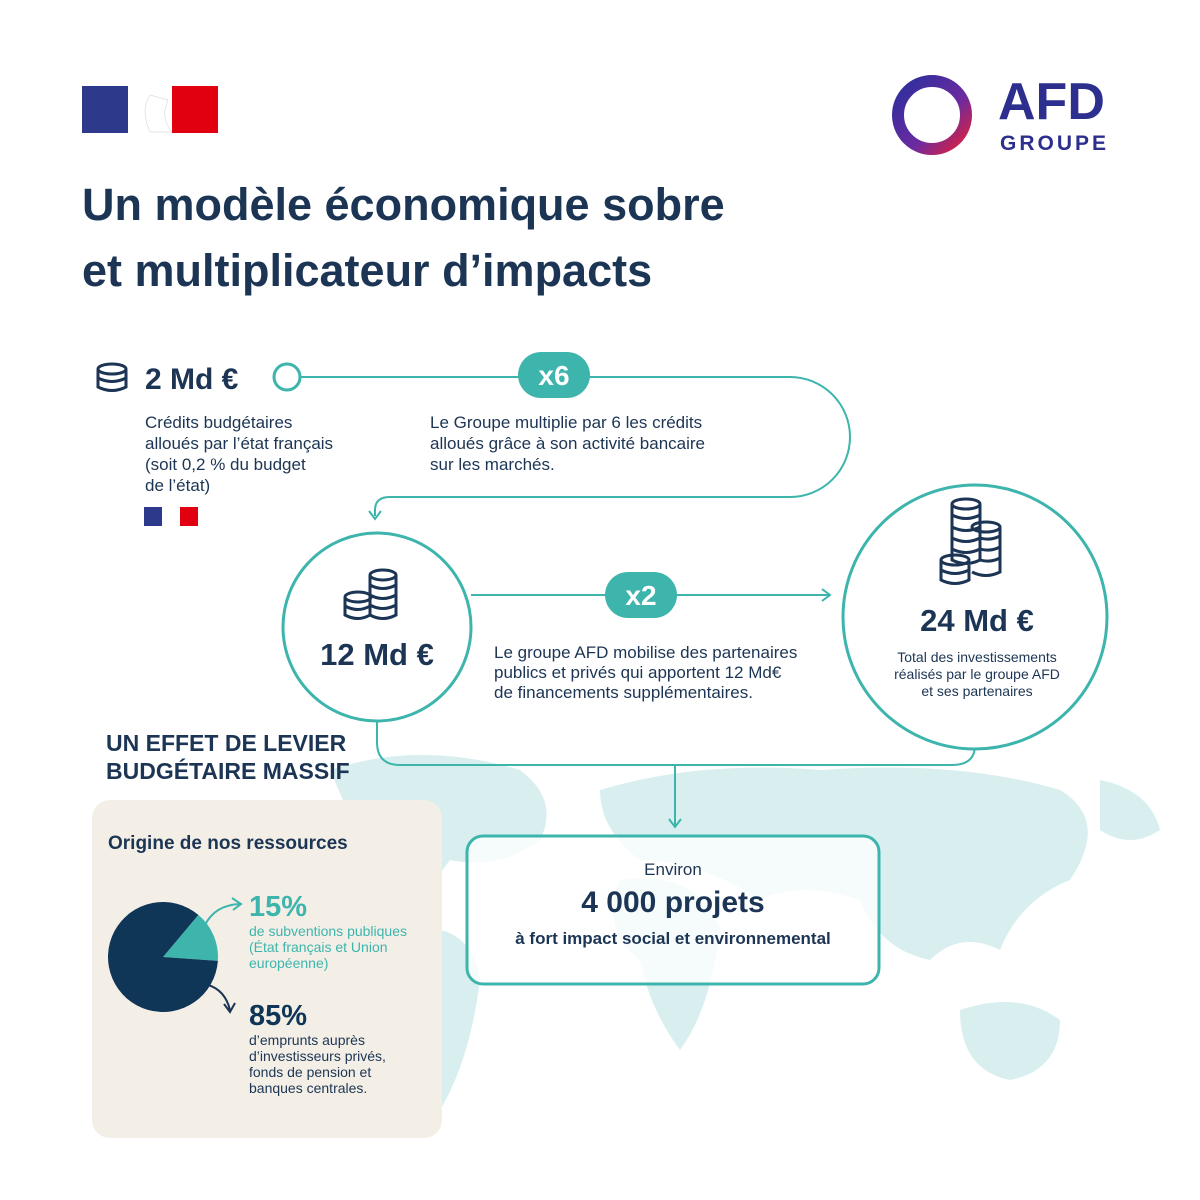 The height and width of the screenshot is (1200, 1200). Describe the element at coordinates (638, 672) in the screenshot. I see `multiplier-description: publics et privés qui apportent 12 Md€` at that location.